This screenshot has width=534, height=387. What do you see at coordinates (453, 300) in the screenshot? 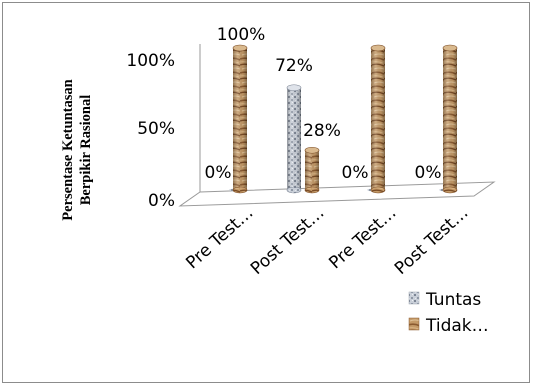
I see `legend-label-tuntas: Tuntas` at bounding box center [453, 300].